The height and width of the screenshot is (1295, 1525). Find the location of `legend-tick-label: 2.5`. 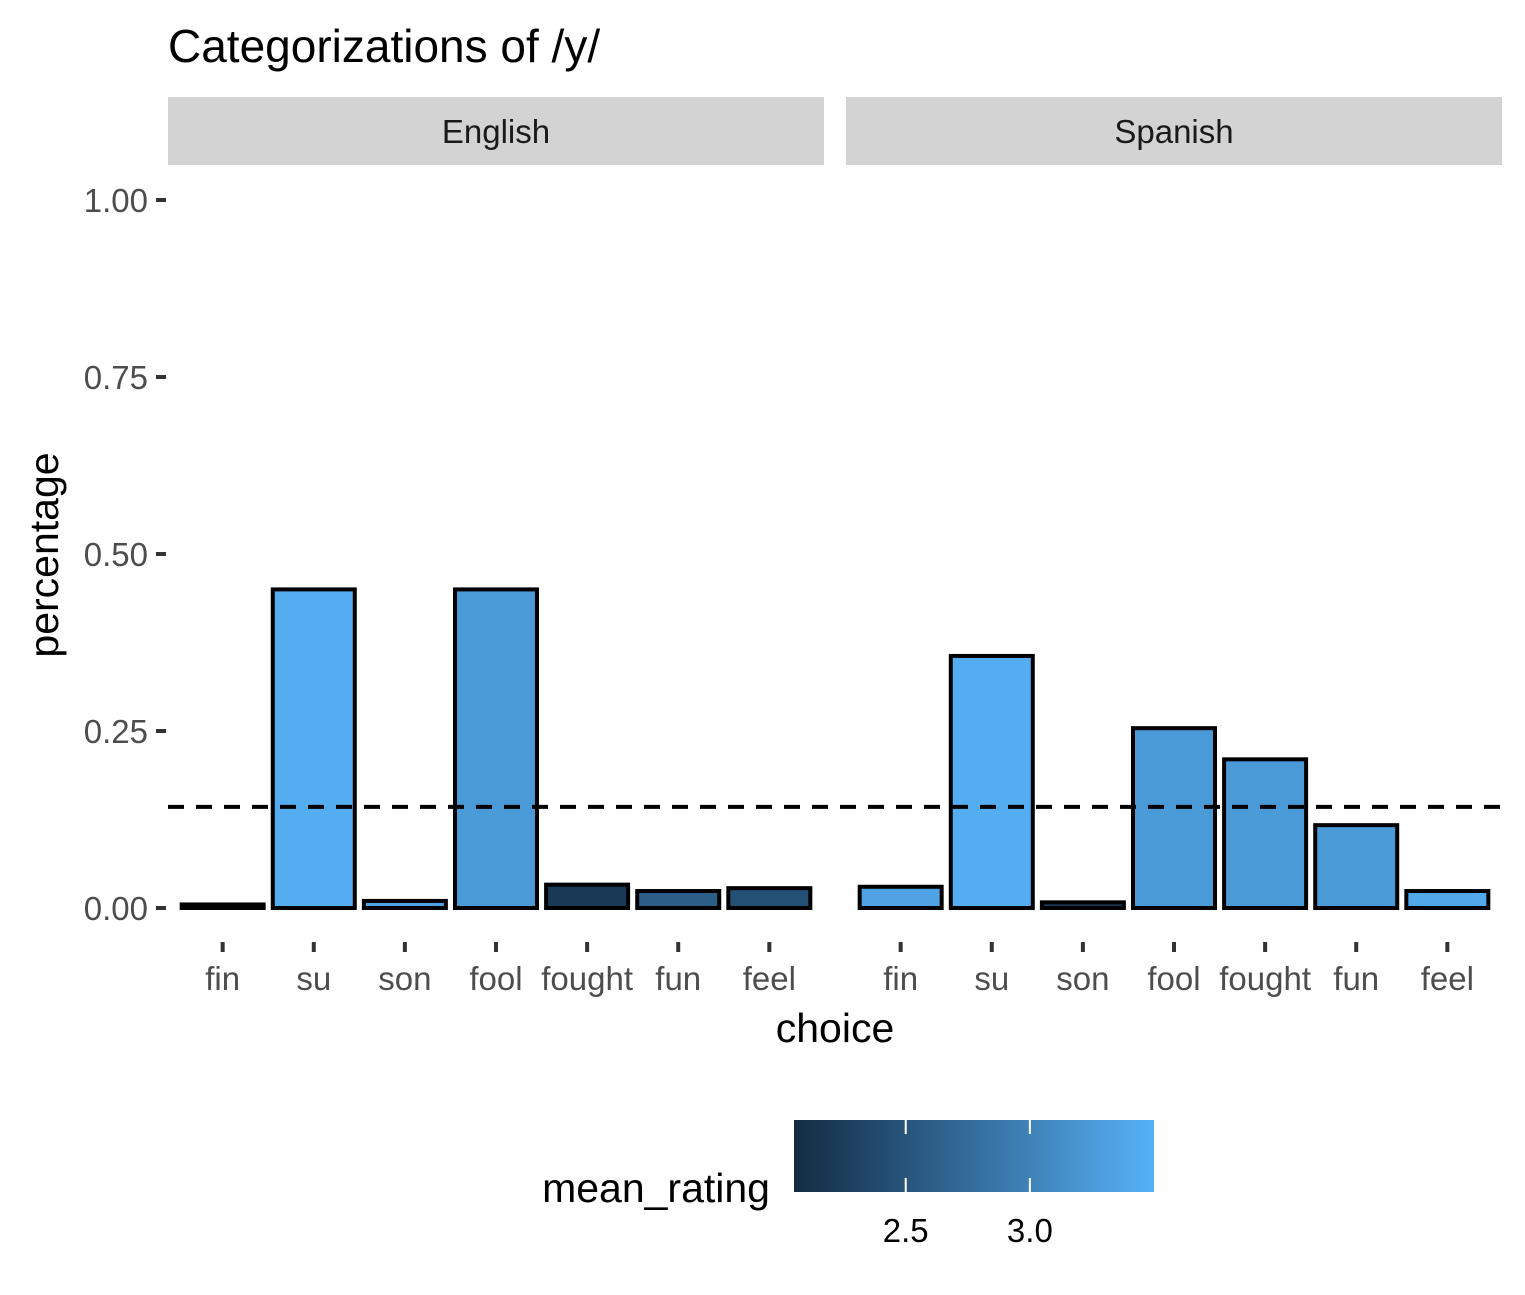

legend-tick-label: 2.5 is located at coordinates (906, 1230).